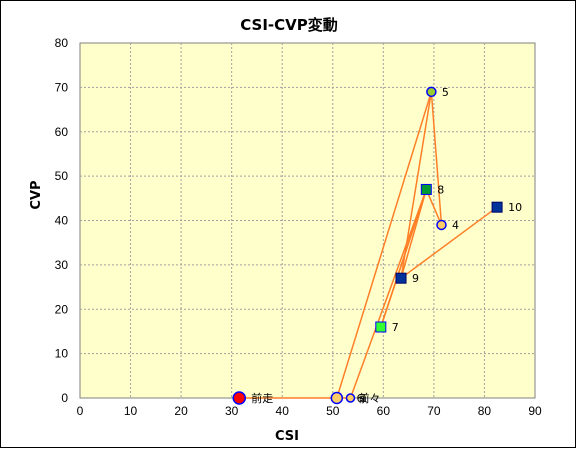  What do you see at coordinates (62, 43) in the screenshot?
I see `y-tick-label: 80` at bounding box center [62, 43].